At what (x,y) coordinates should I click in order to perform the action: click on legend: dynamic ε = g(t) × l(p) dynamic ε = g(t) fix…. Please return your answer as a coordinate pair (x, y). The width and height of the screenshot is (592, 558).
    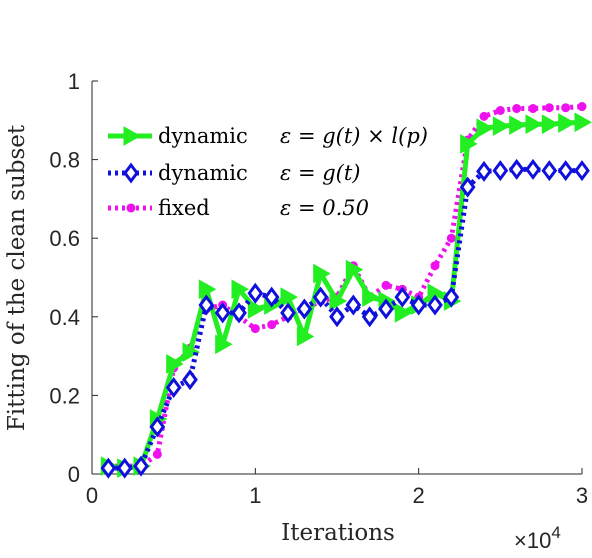
    Looking at the image, I should click on (268, 172).